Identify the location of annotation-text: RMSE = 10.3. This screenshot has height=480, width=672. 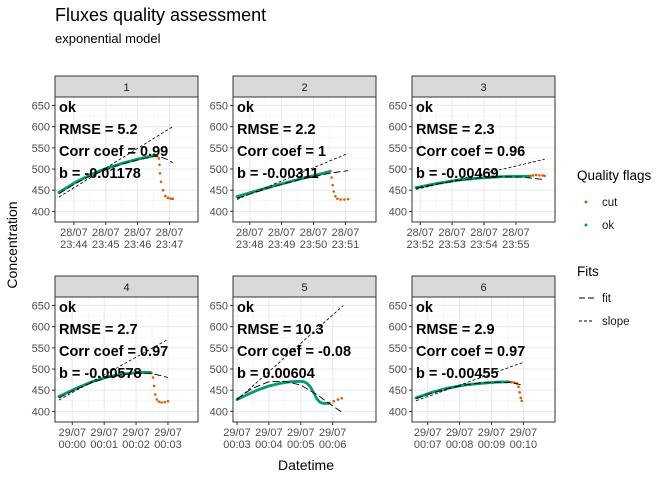
(280, 330).